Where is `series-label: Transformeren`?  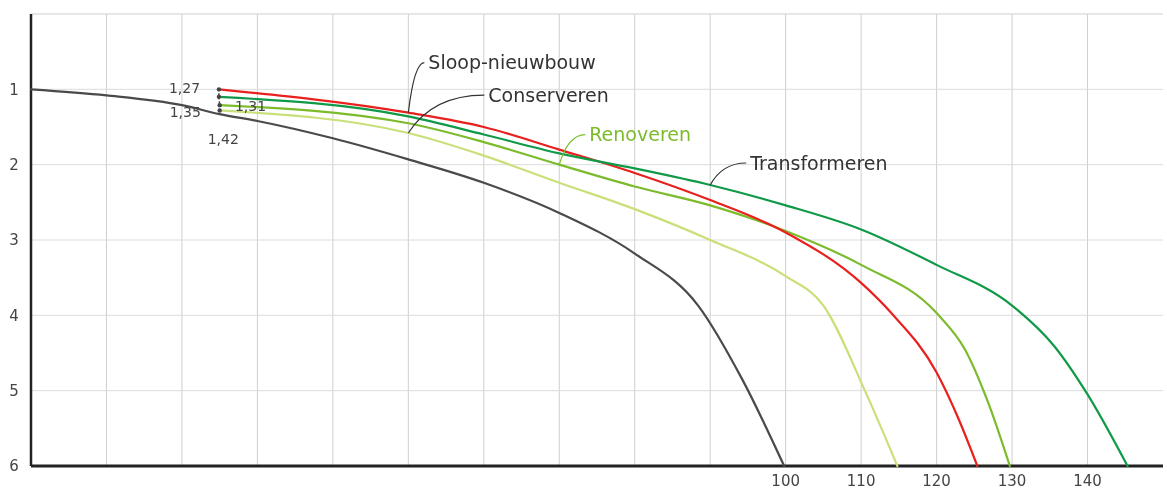
series-label: Transformeren is located at coordinates (818, 162).